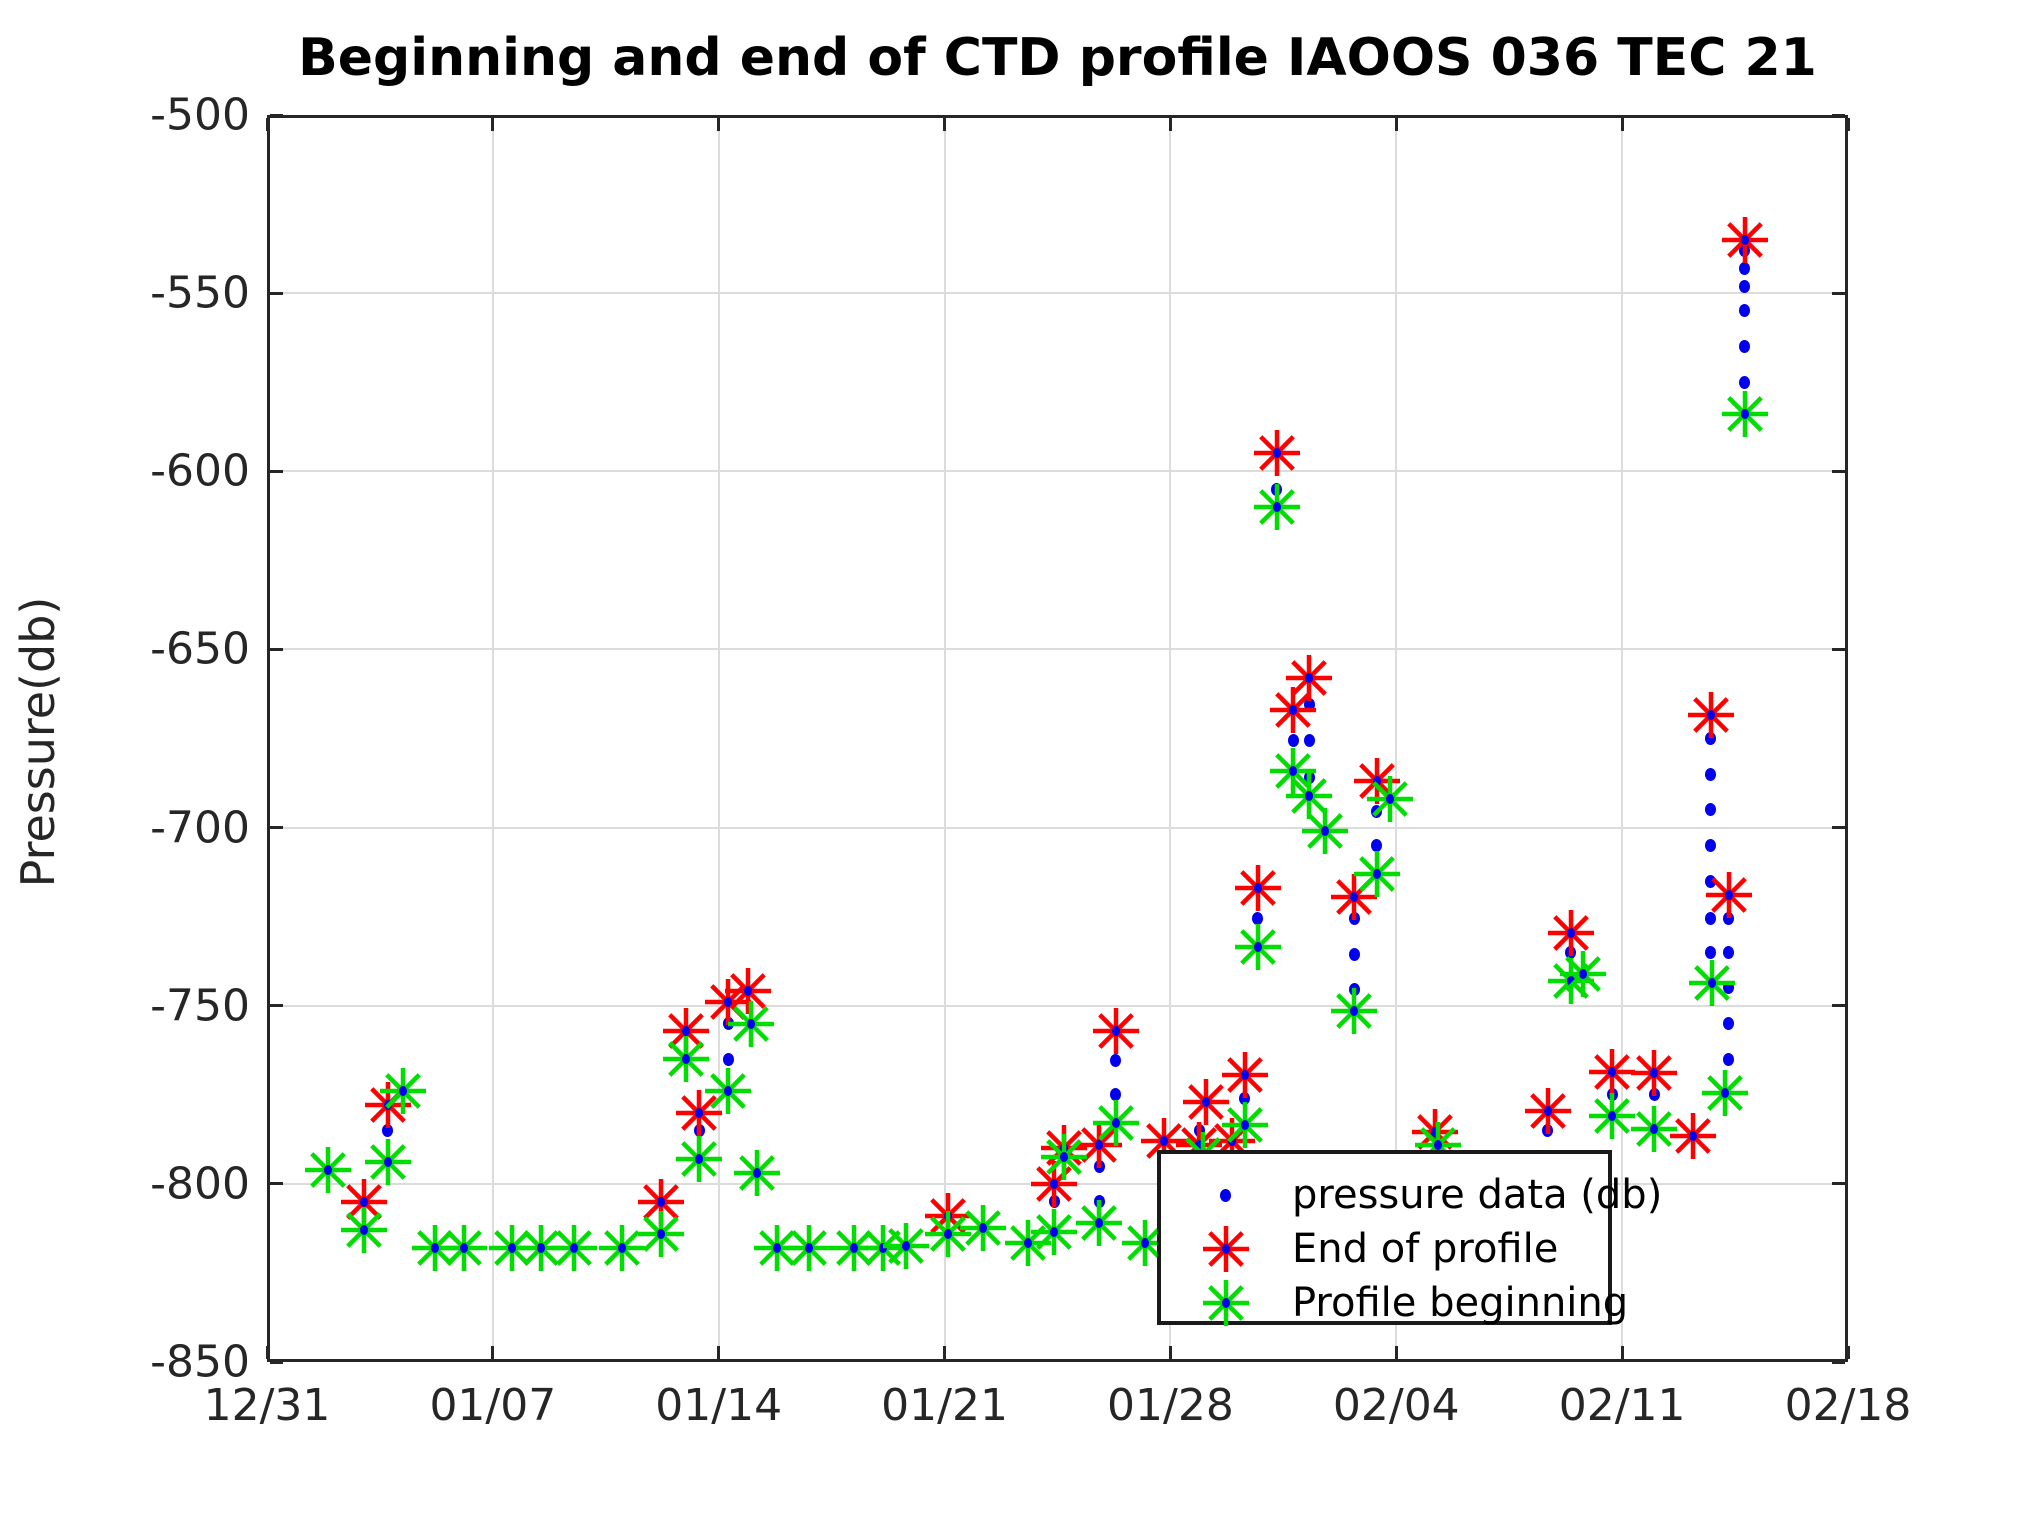  What do you see at coordinates (1460, 1303) in the screenshot?
I see `legend-label: Profile beginning` at bounding box center [1460, 1303].